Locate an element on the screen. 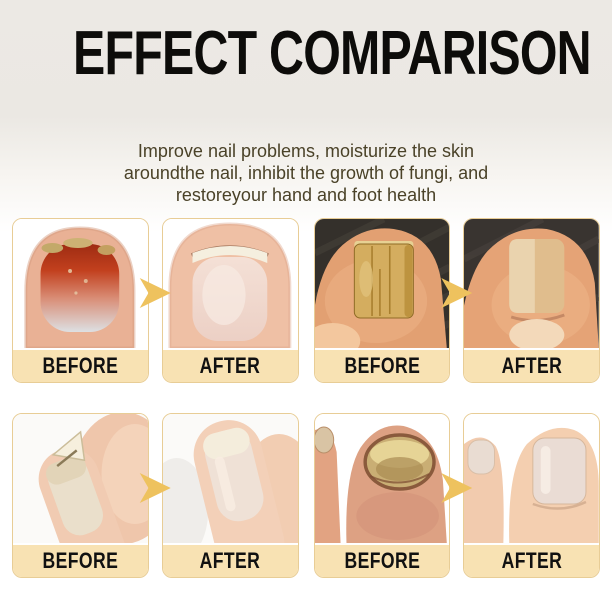 The height and width of the screenshot is (612, 612). subtitle-line-3: restoreyour hand and foot health is located at coordinates (306, 195).